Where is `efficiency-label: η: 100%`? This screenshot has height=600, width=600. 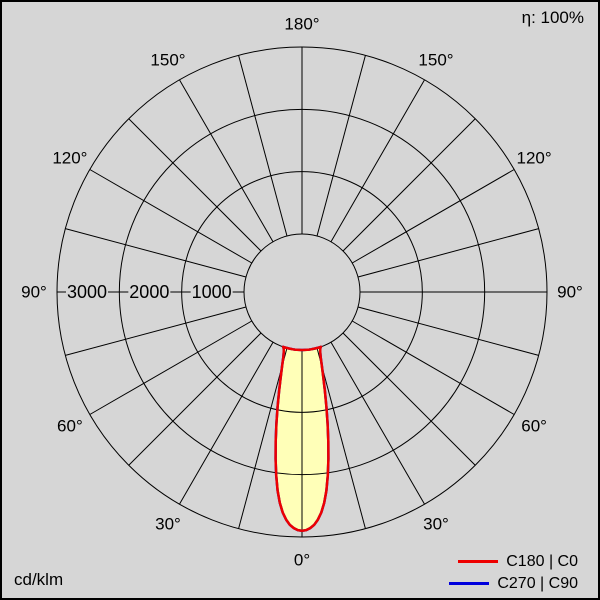
efficiency-label: η: 100% is located at coordinates (552, 17).